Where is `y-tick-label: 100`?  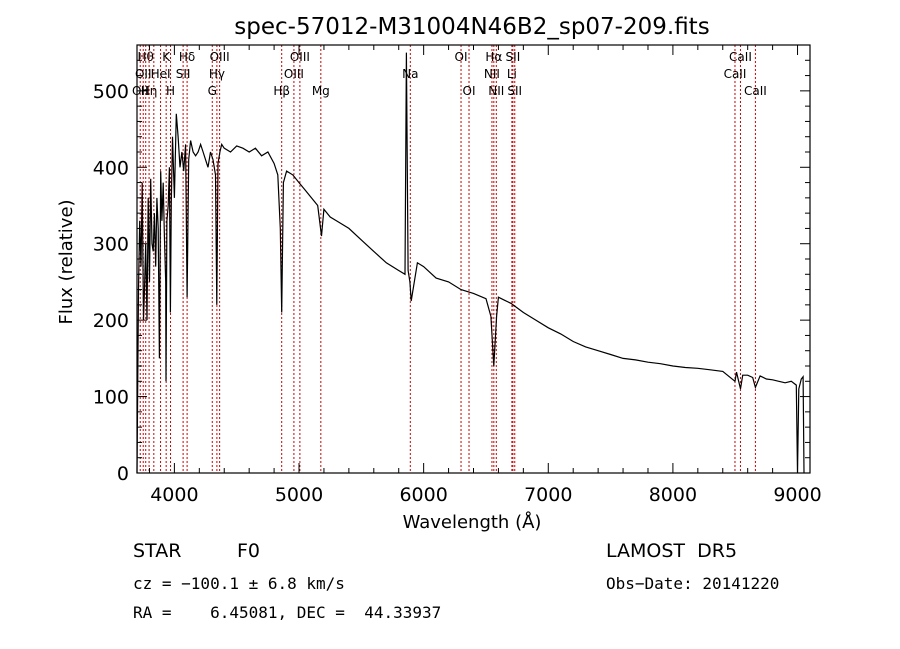 y-tick-label: 100 is located at coordinates (111, 398).